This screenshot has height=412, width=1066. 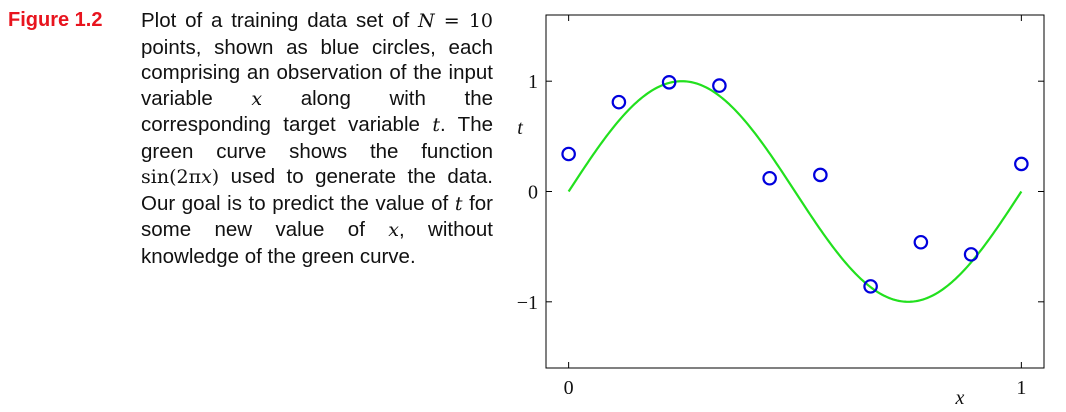 I want to click on caption-text-1: Plot of a training data set of, so click(x=279, y=20).